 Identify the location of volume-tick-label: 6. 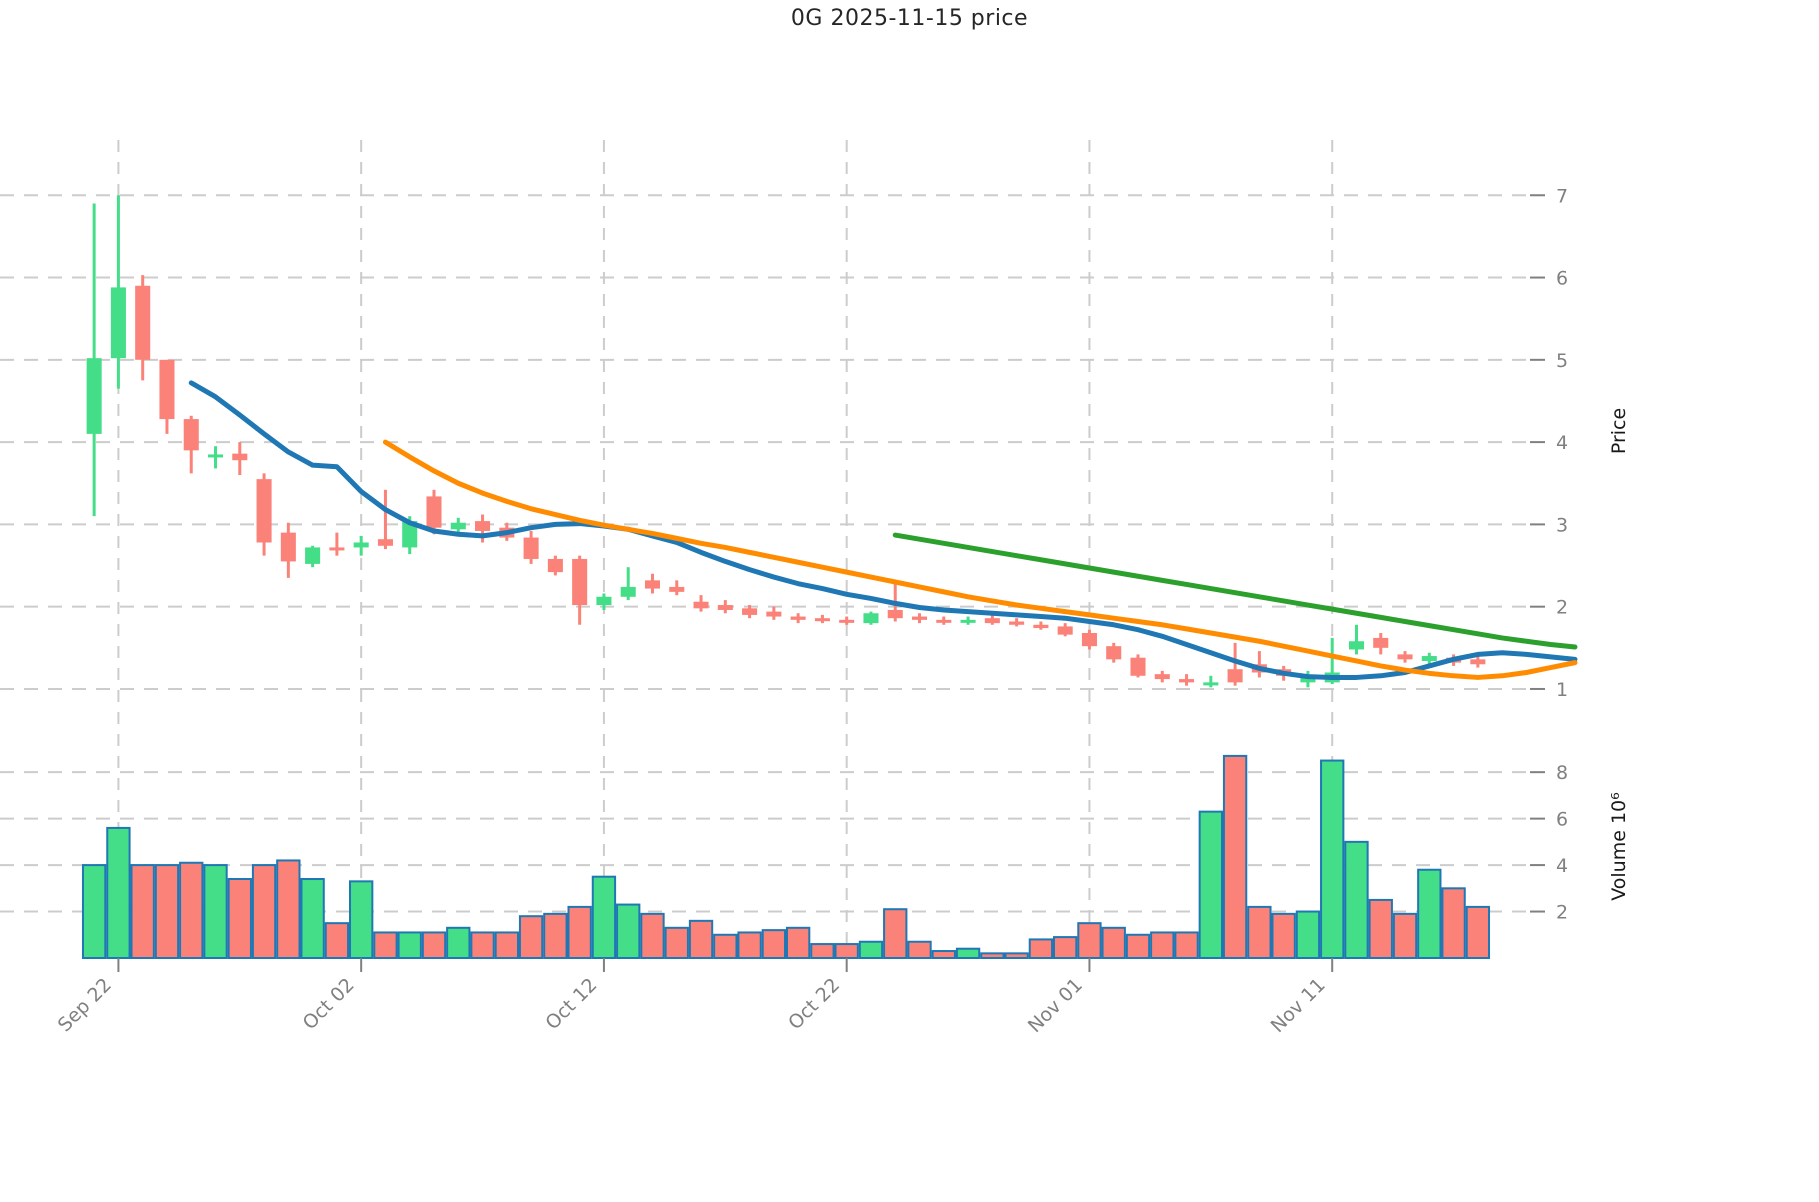
(1562, 820).